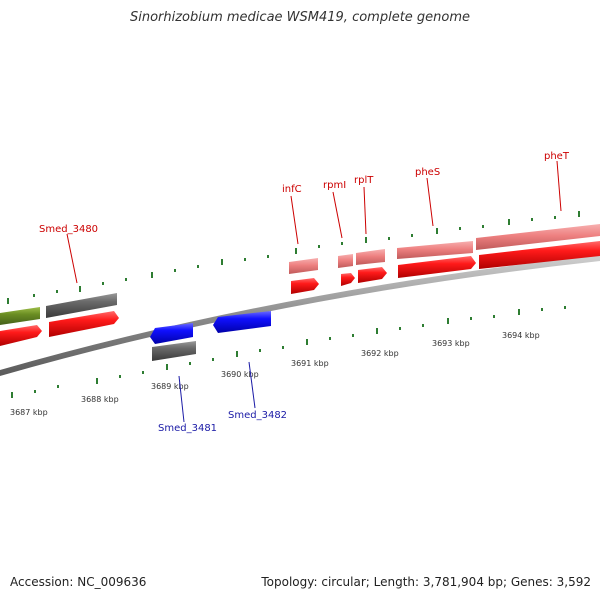  What do you see at coordinates (305, 286) in the screenshot?
I see `cds-infC` at bounding box center [305, 286].